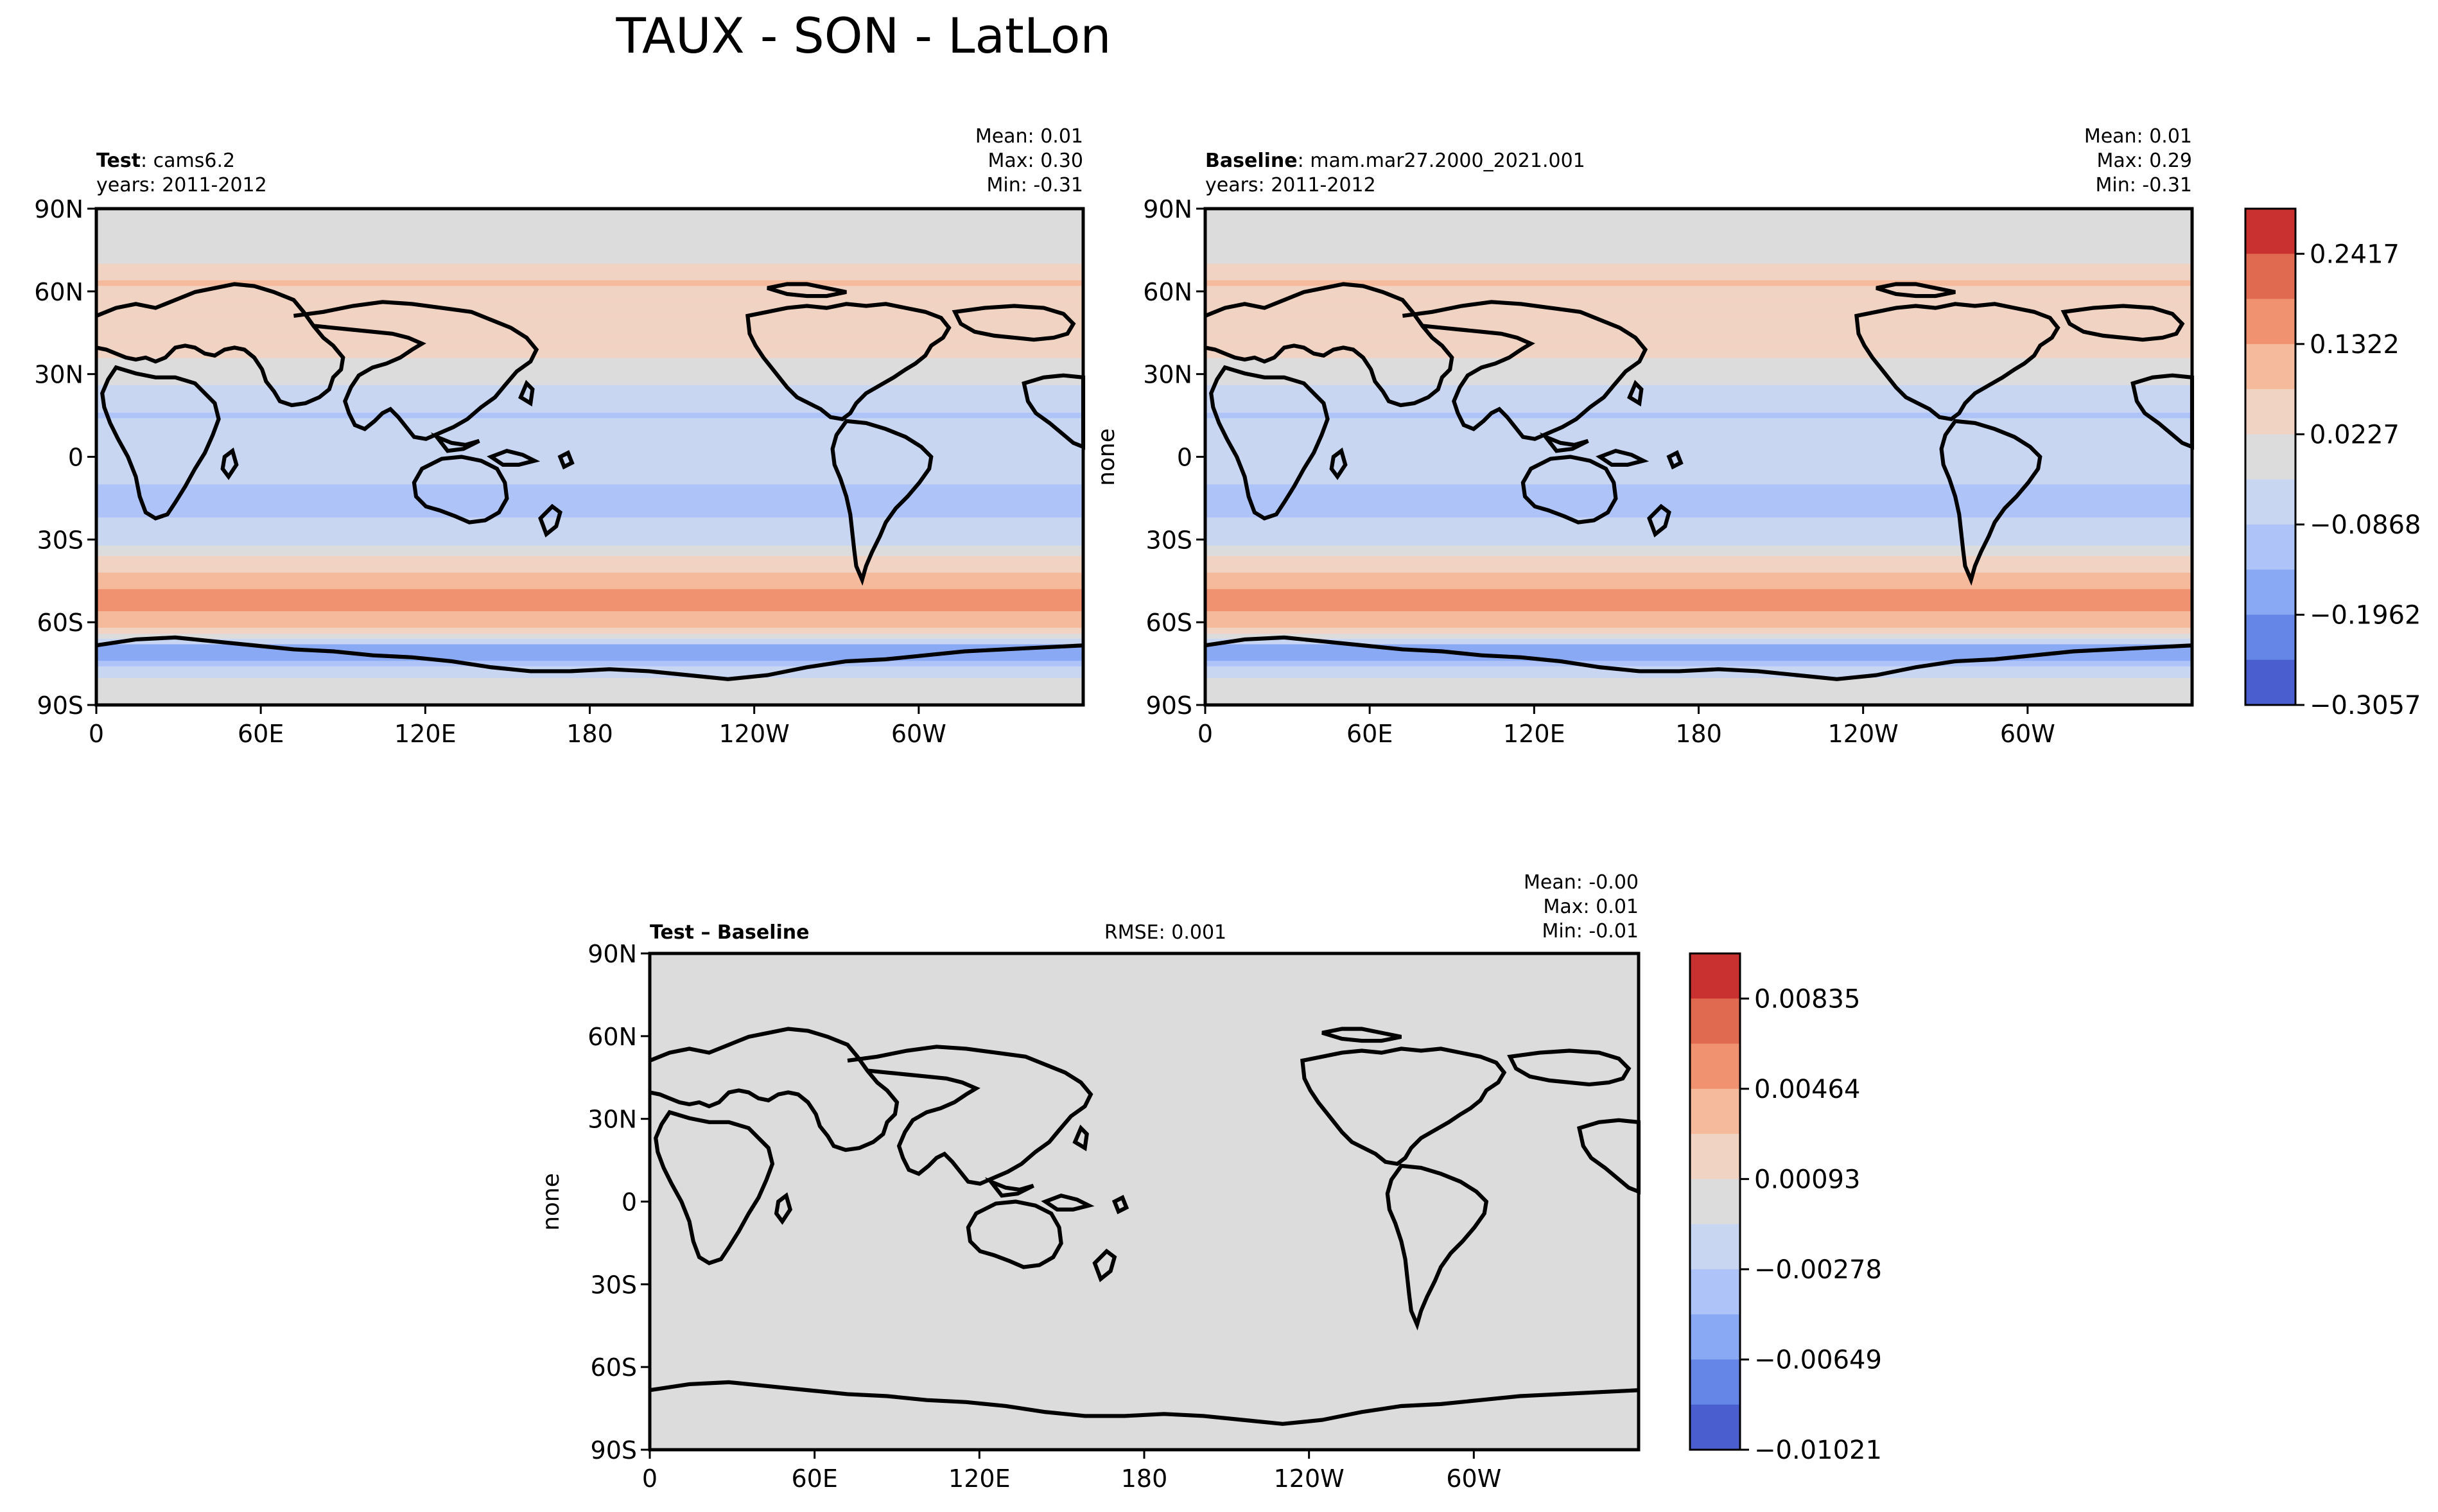 Image resolution: width=2438 pixels, height=1512 pixels. Describe the element at coordinates (118, 161) in the screenshot. I see `label-test-name: Test` at that location.